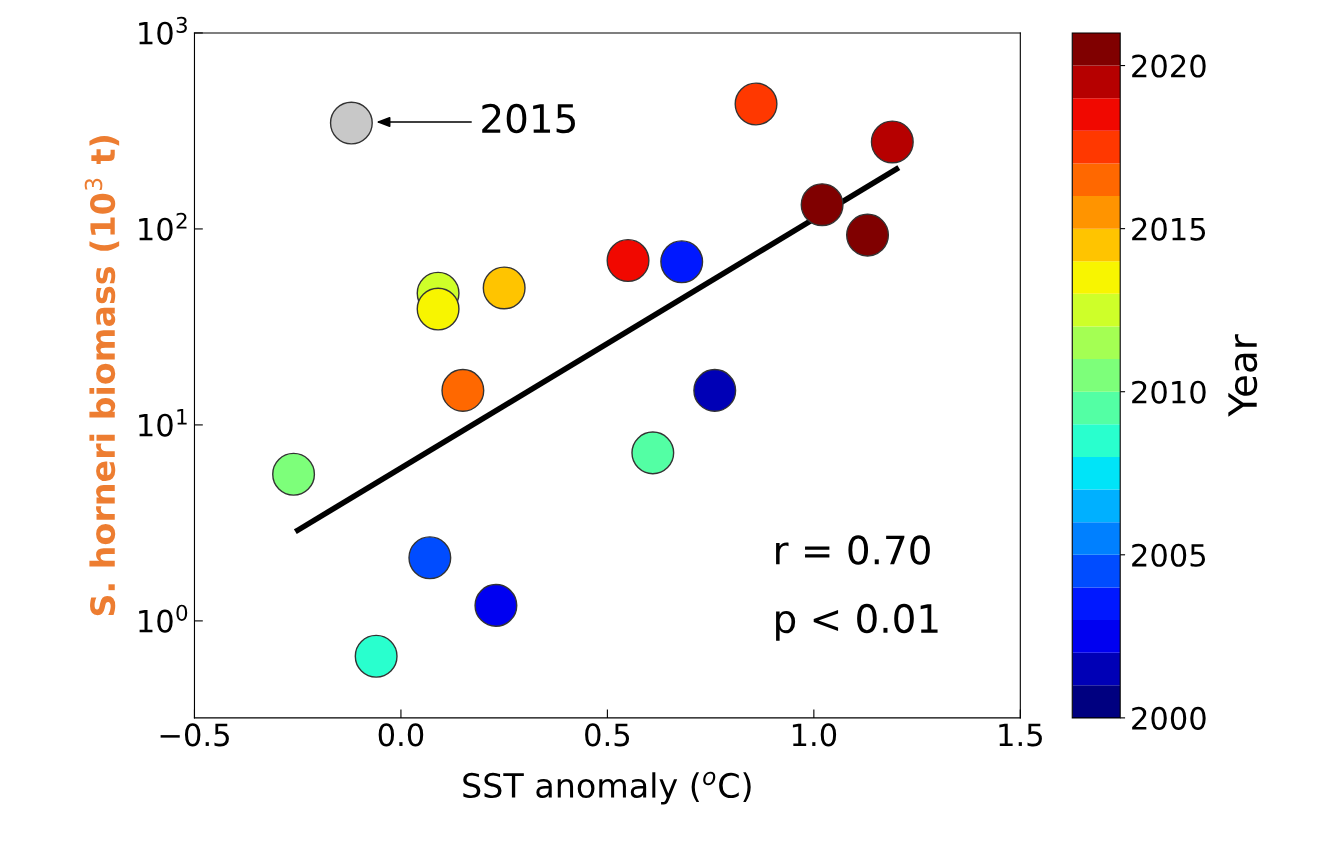  What do you see at coordinates (1169, 555) in the screenshot?
I see `color-bar-label: 2005` at bounding box center [1169, 555].